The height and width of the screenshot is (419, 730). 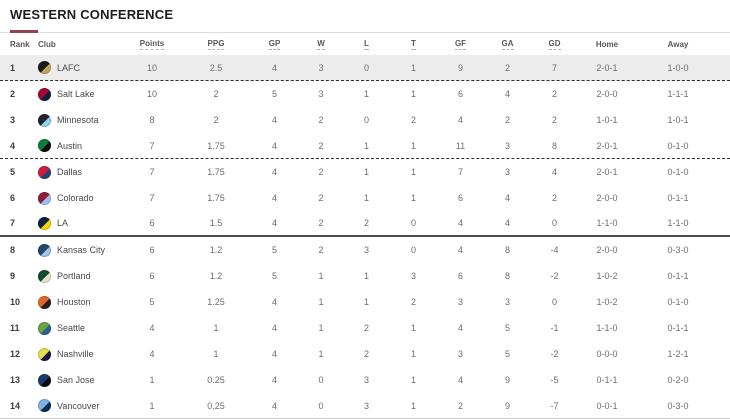 I want to click on ppg-cell: 0.25, so click(x=216, y=380).